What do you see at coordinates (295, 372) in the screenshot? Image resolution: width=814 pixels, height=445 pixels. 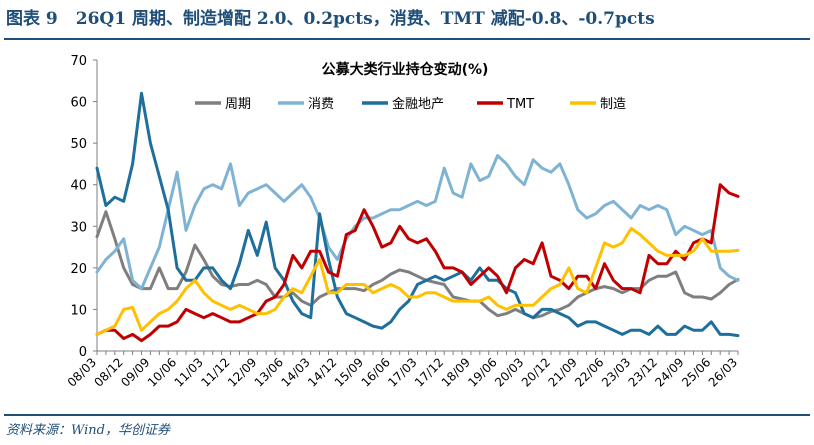 I see `x-tick-label: 14/03` at bounding box center [295, 372].